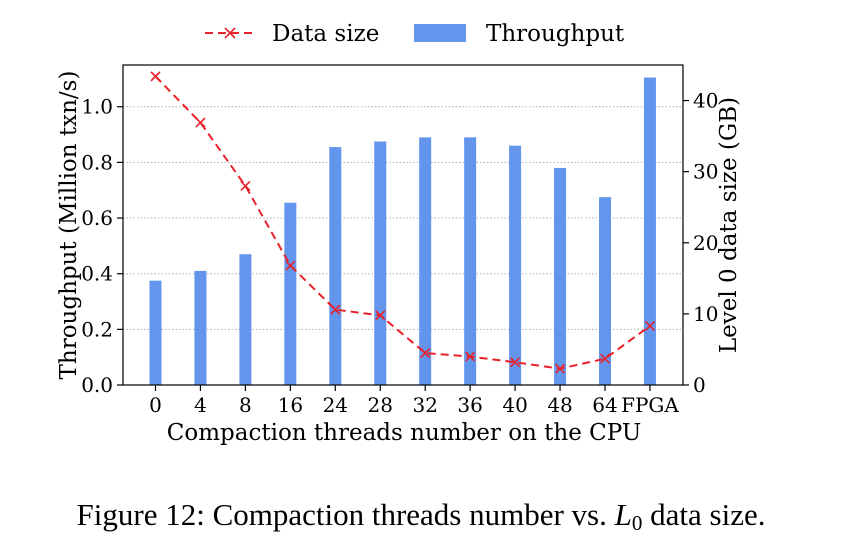  I want to click on x-tick-label: 32, so click(424, 405).